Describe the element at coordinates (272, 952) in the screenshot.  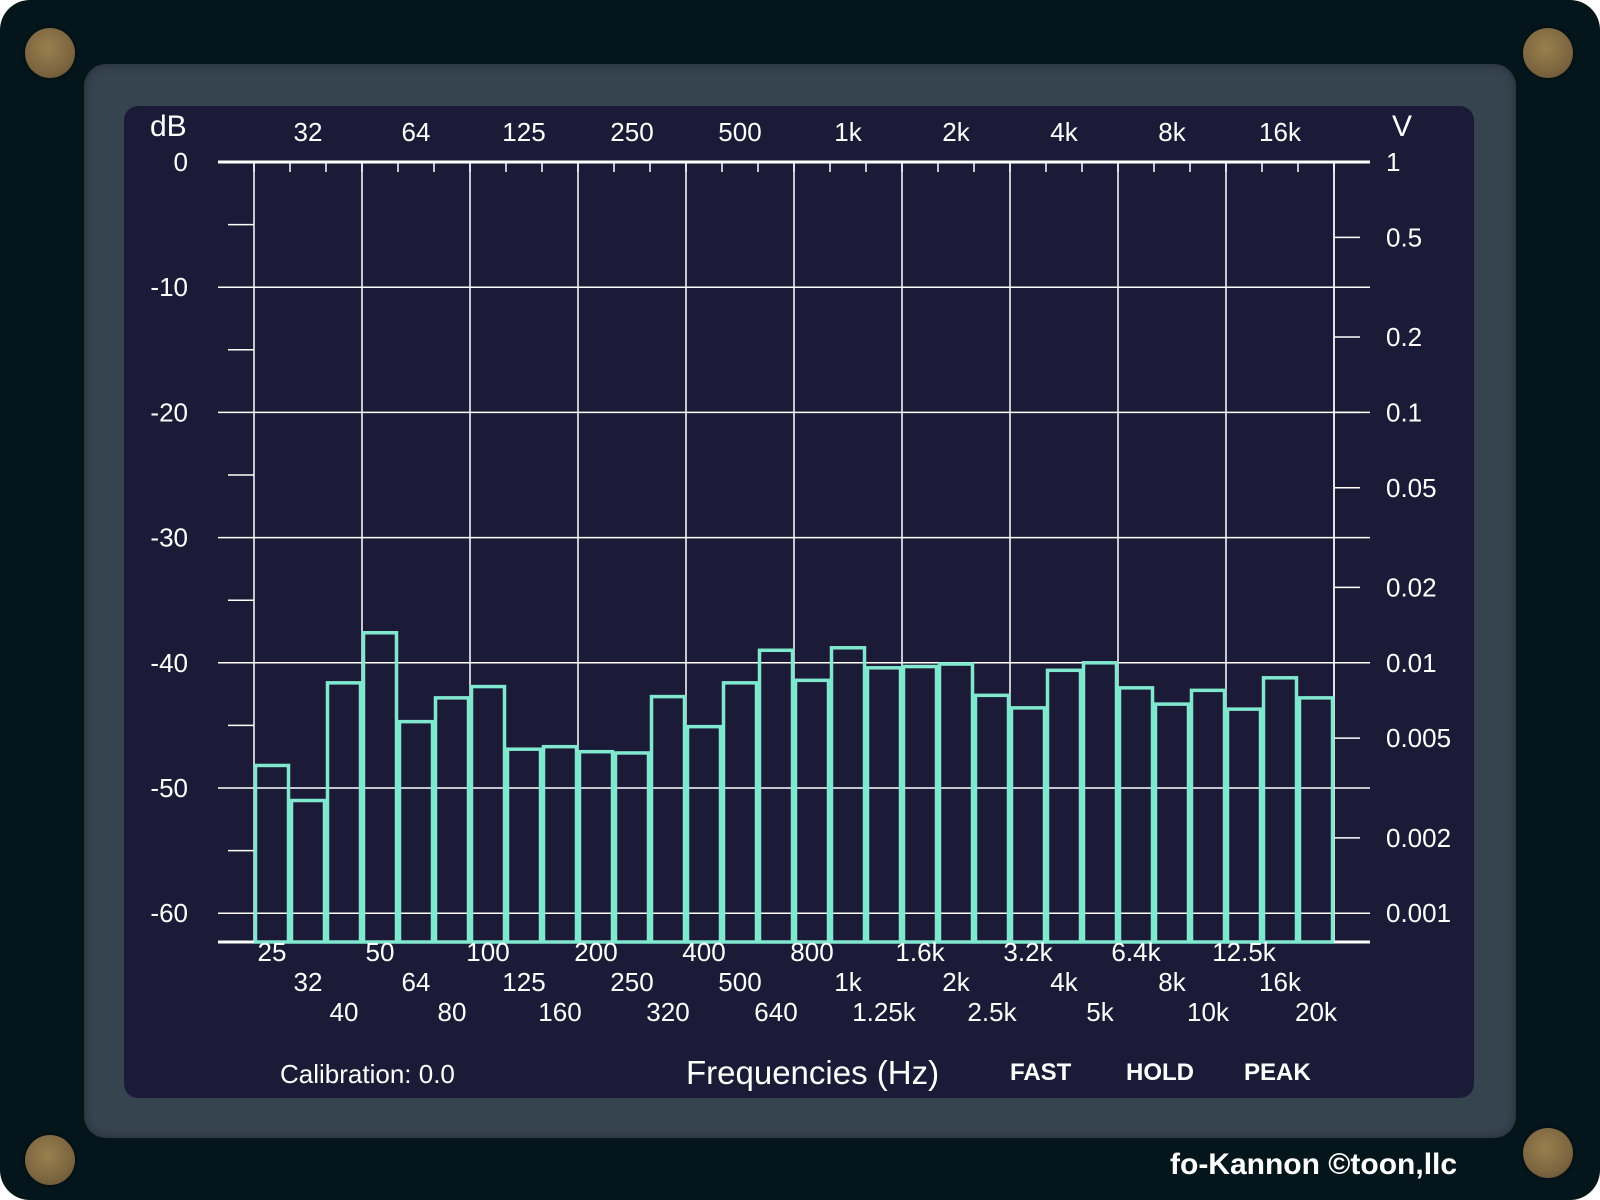
I see `x-tick-label: 25` at that location.